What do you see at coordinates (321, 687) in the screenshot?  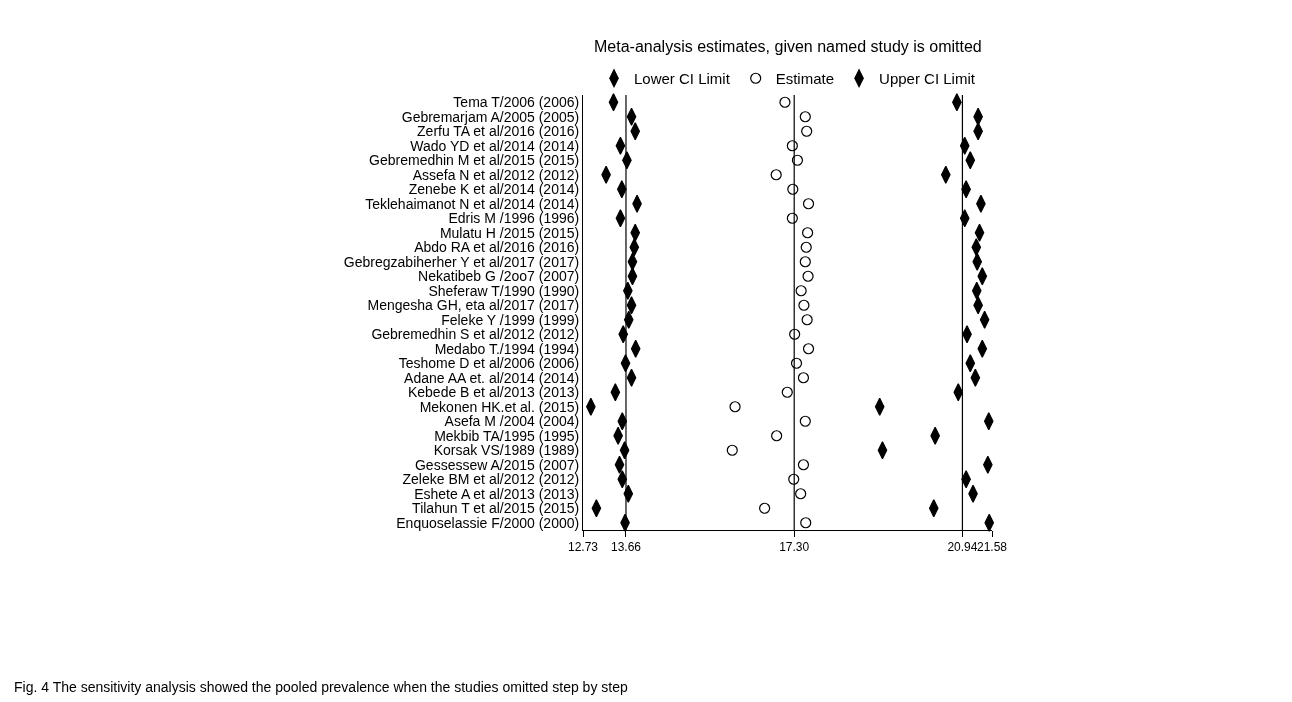 I see `caption: Fig. 4 The sensitivity analysis showed the pooled prevalence when the studies omitted step by step` at bounding box center [321, 687].